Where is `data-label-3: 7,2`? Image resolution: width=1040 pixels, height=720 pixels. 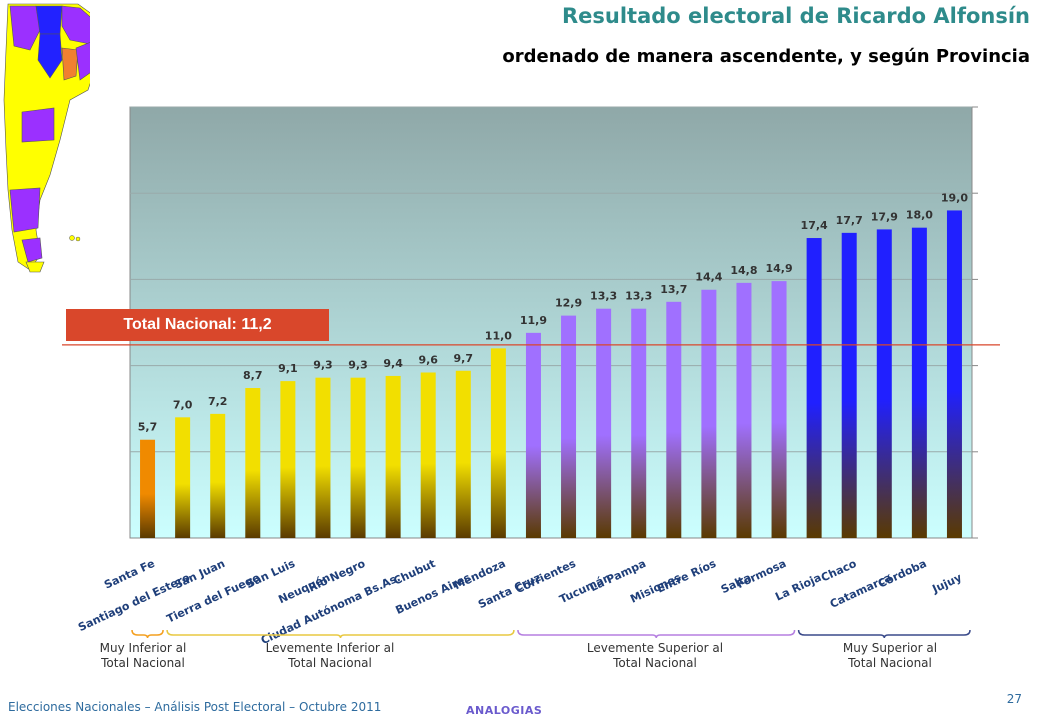
data-label-3: 7,2 is located at coordinates (218, 401).